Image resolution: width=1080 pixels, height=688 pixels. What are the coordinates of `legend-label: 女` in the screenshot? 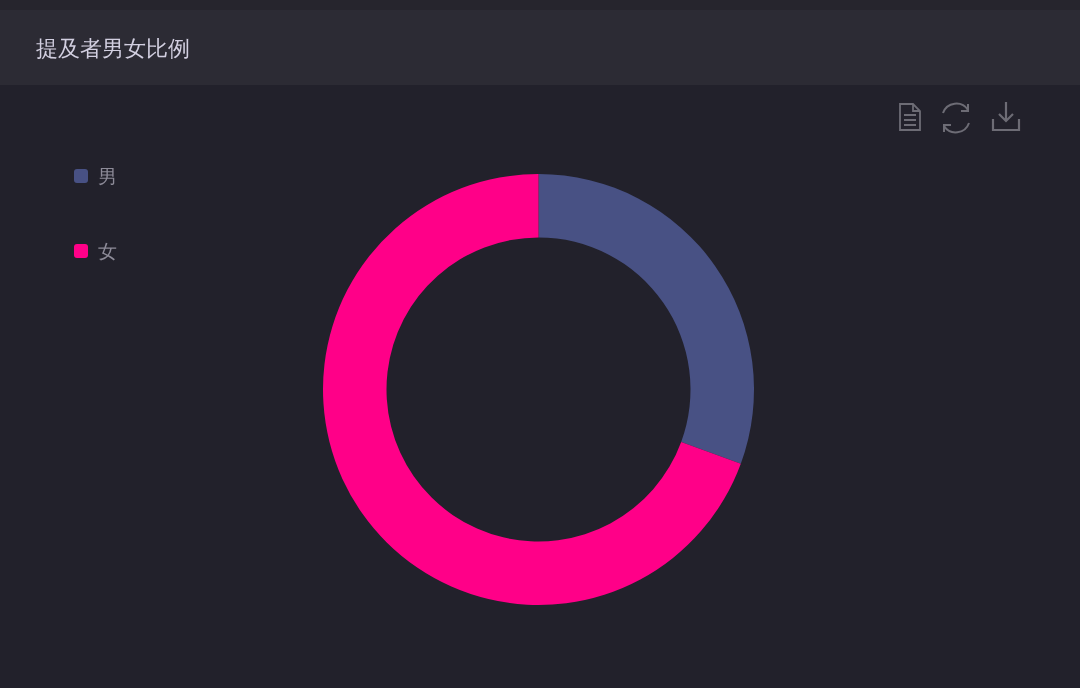 It's located at (107, 251).